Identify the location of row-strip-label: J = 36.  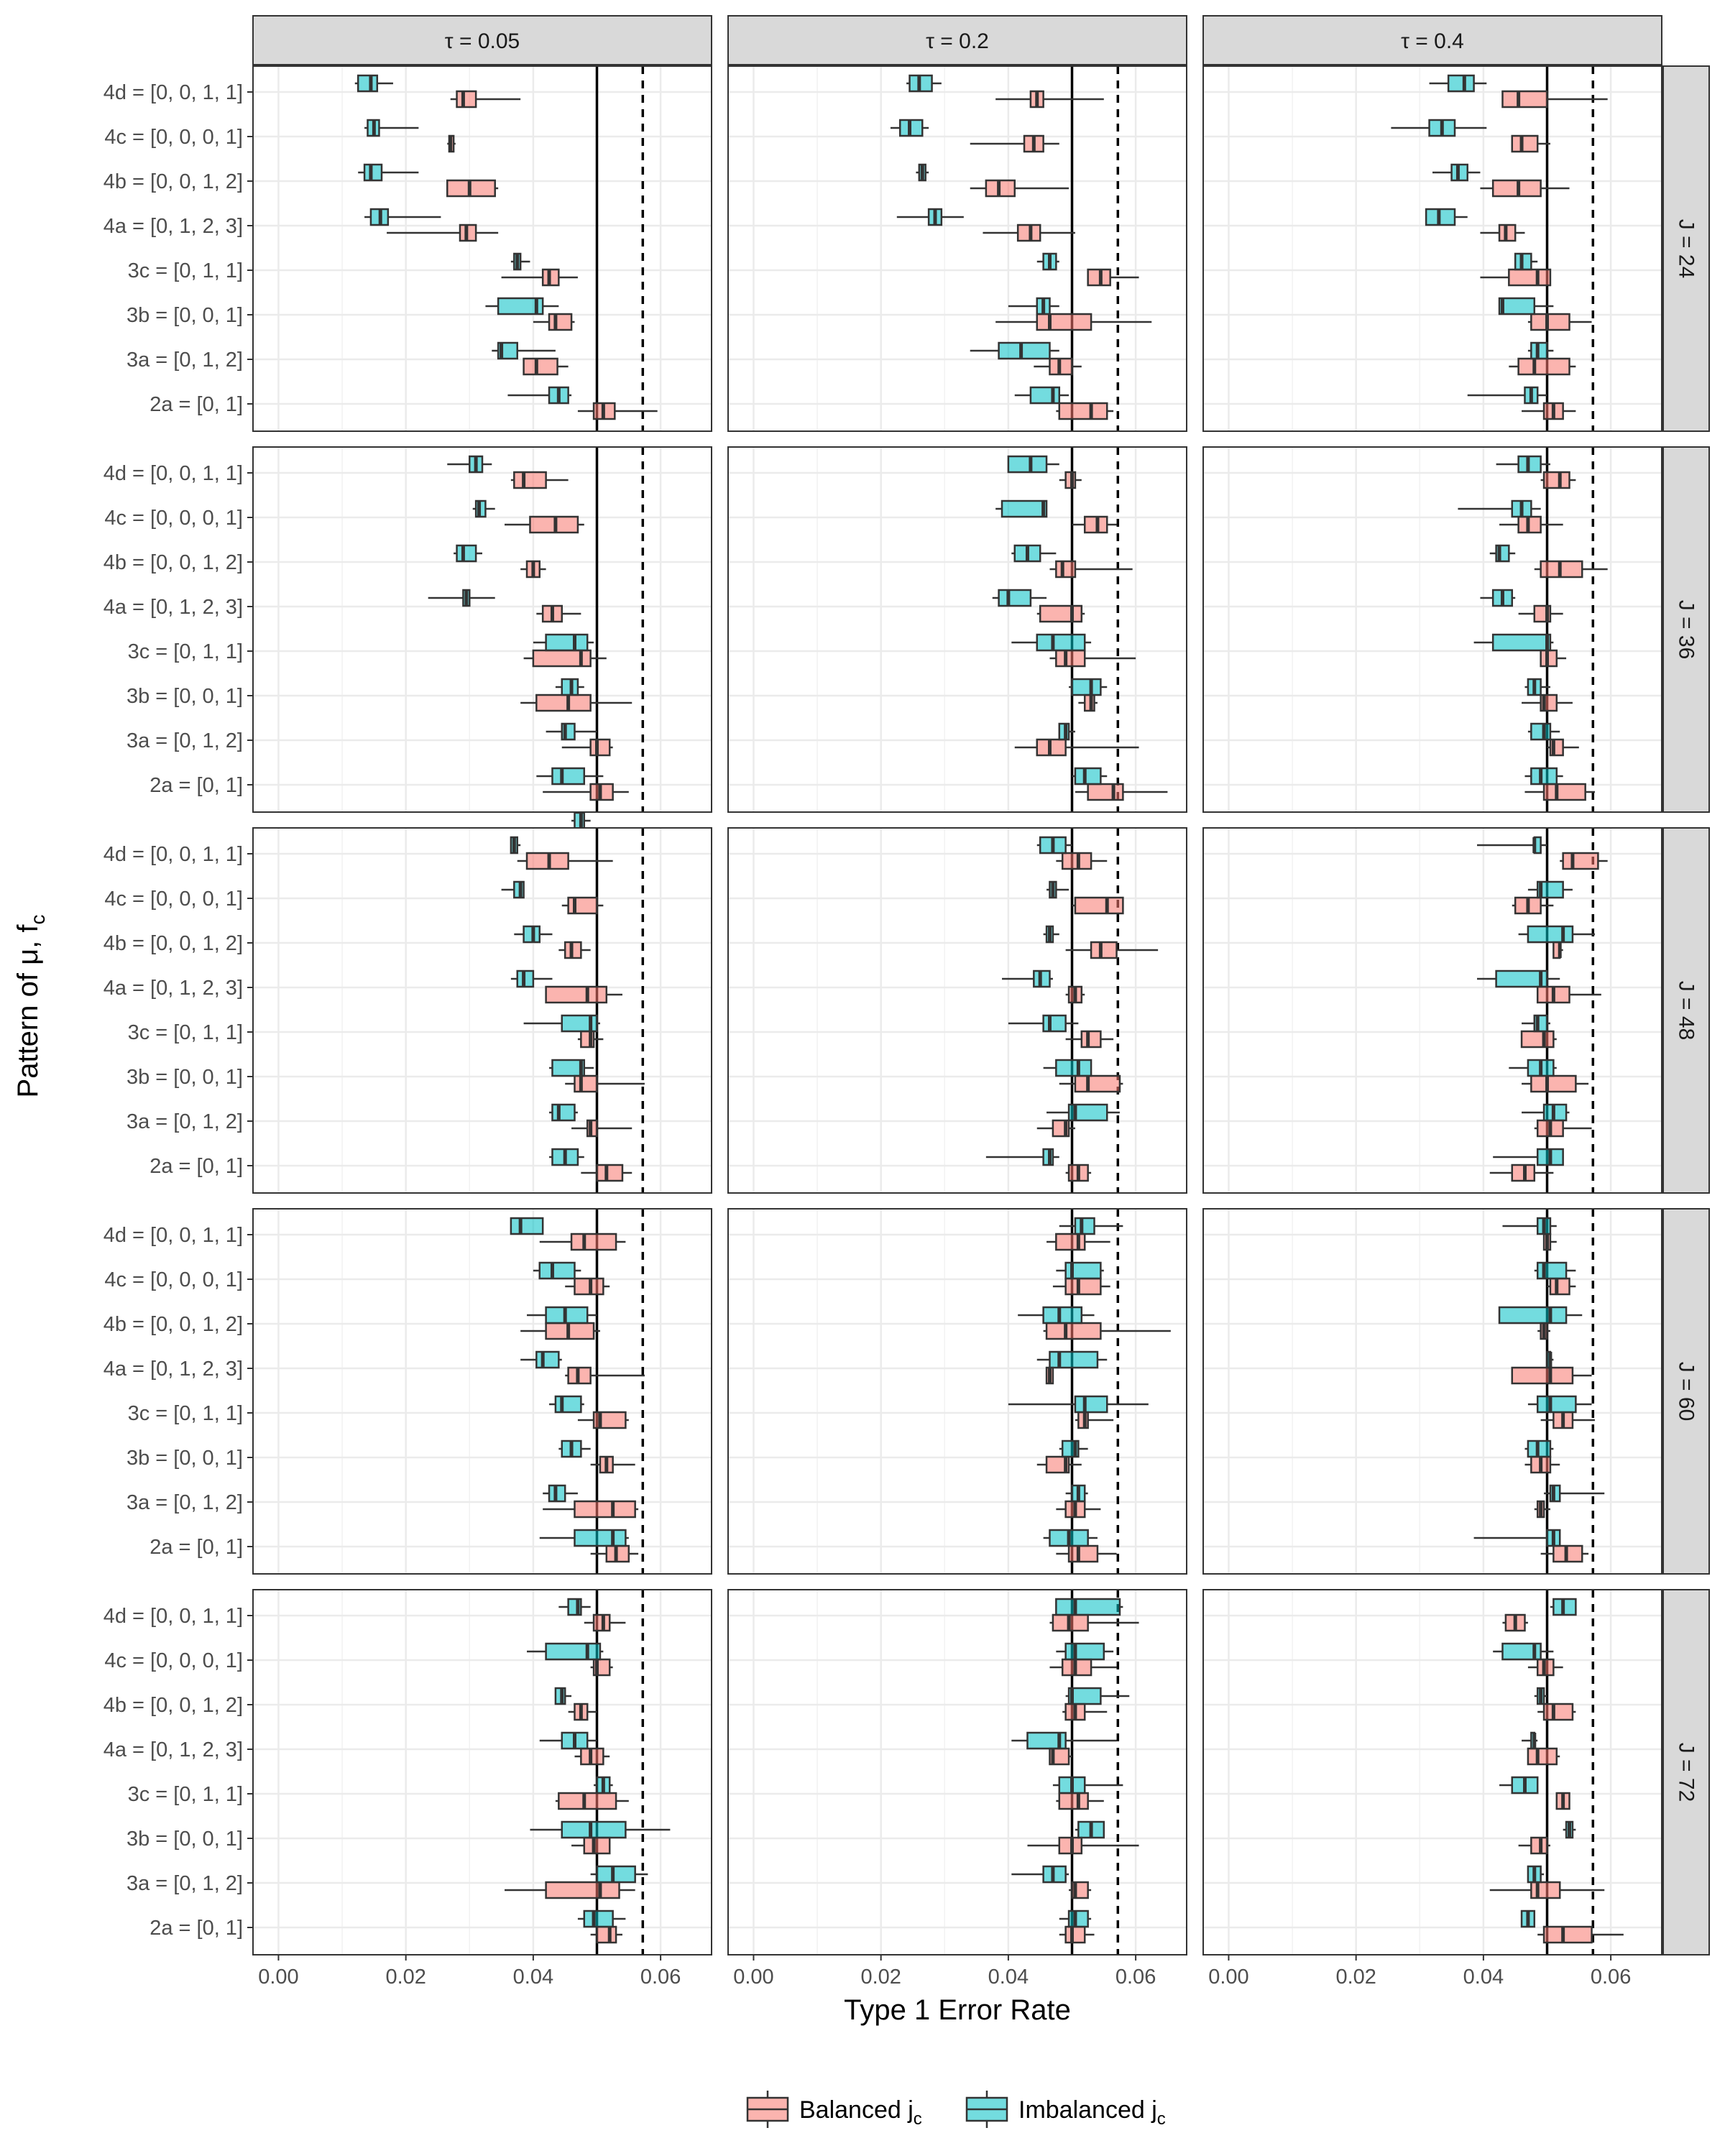
(1686, 630).